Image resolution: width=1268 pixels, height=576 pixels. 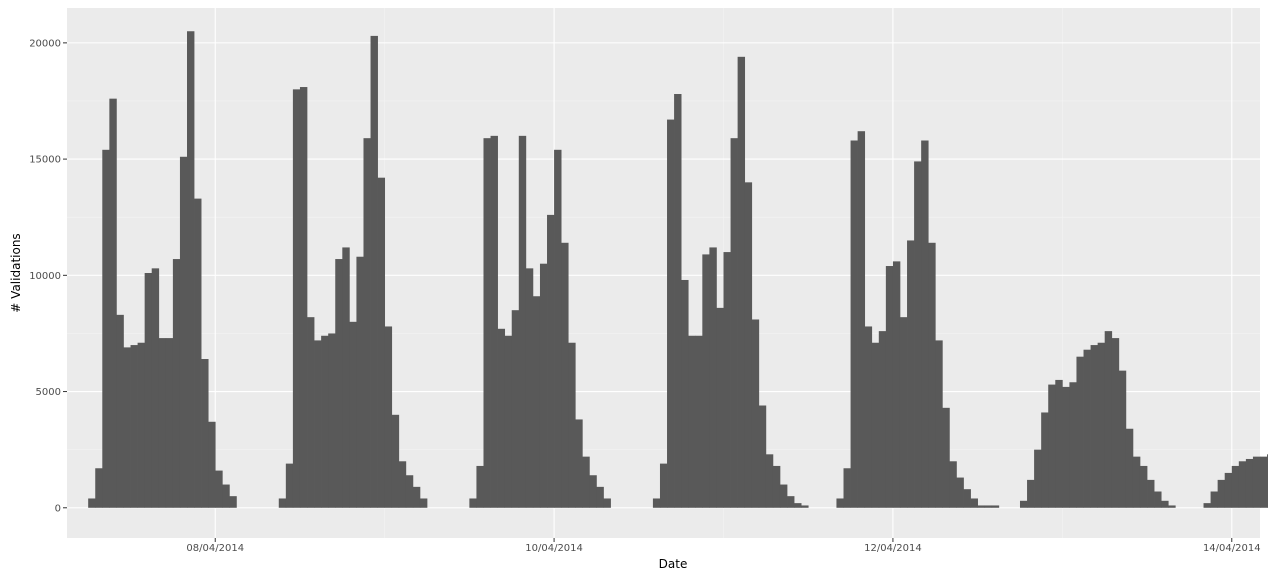 I want to click on x-axis: 08/04/2014 10/04/2014 12/04/2014 14/04/2014, so click(x=723, y=546).